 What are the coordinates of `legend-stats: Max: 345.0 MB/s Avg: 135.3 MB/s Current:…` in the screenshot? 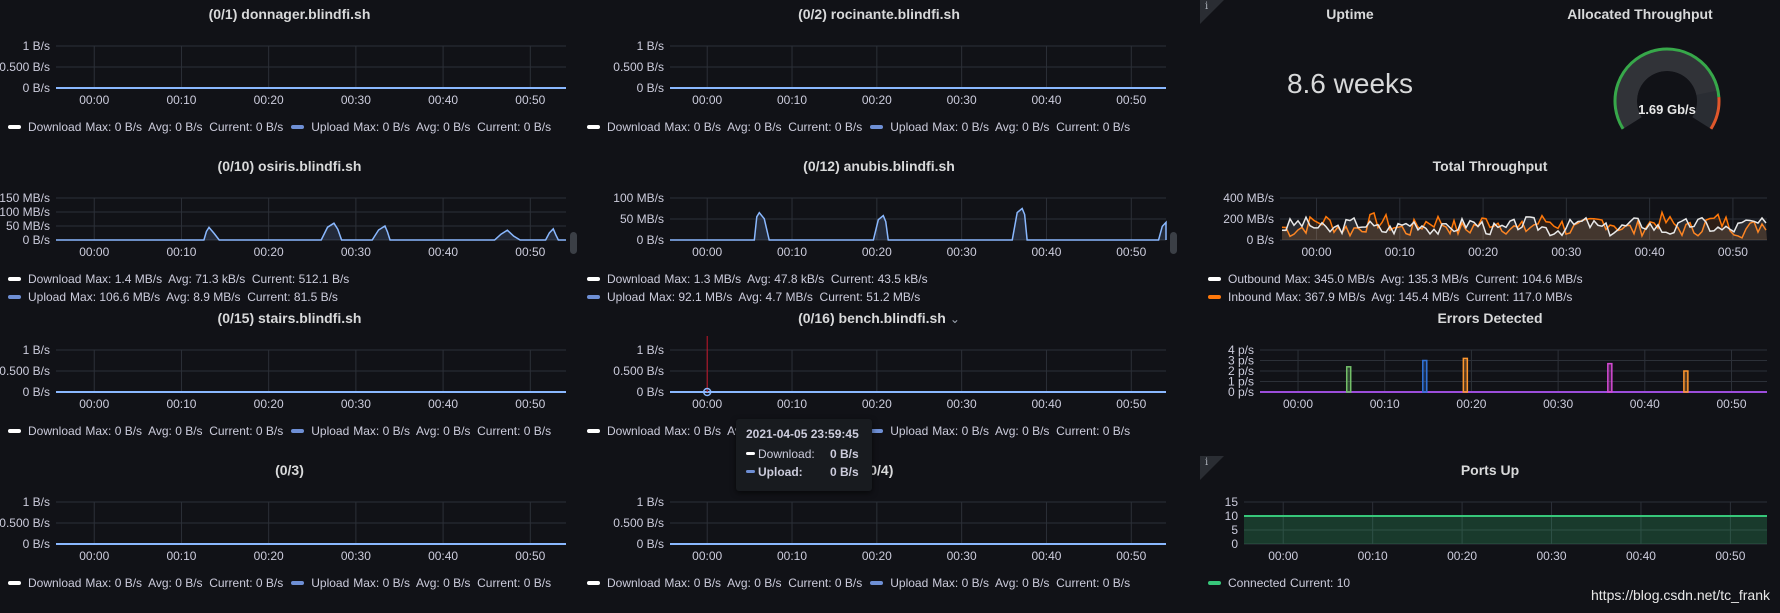 It's located at (1433, 279).